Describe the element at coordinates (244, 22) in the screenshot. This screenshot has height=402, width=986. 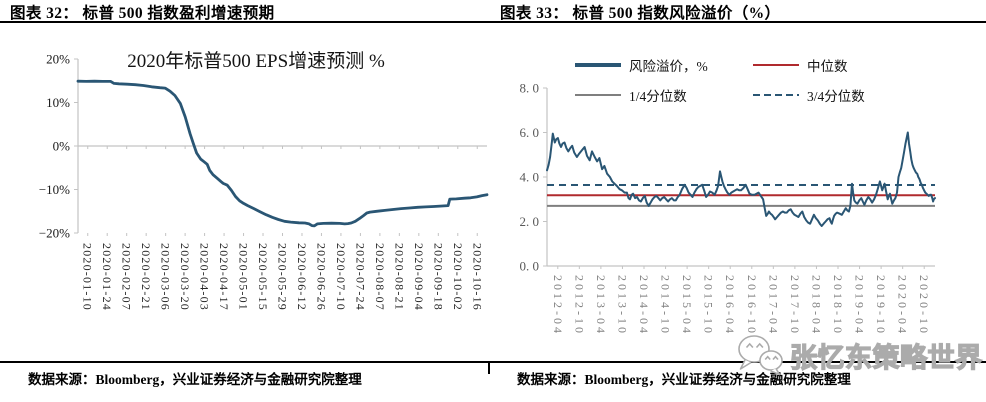
I see `figure-32-title-underline` at that location.